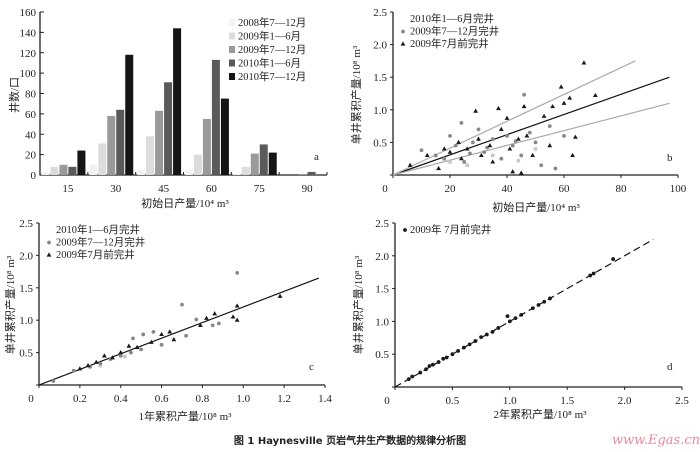 This screenshot has width=700, height=452. I want to click on legend-entry: 2010年1—6月, so click(269, 63).